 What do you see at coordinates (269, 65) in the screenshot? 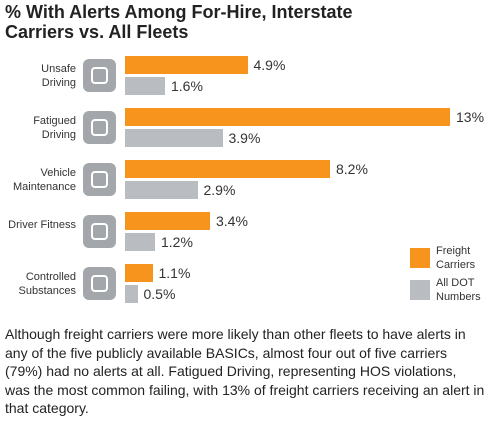
I see `value-label: 4.9%` at bounding box center [269, 65].